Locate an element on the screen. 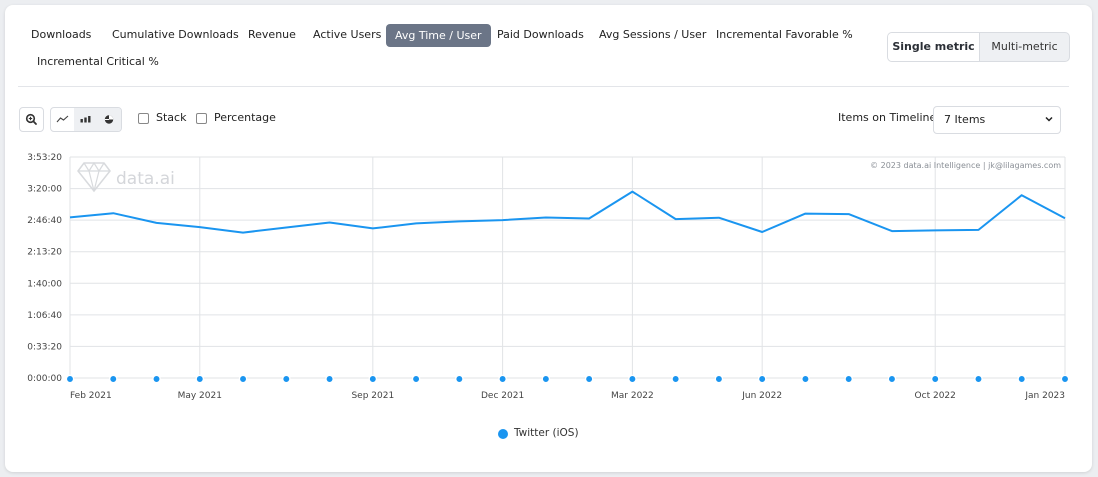 The height and width of the screenshot is (477, 1098). line-chart-icon is located at coordinates (62, 119).